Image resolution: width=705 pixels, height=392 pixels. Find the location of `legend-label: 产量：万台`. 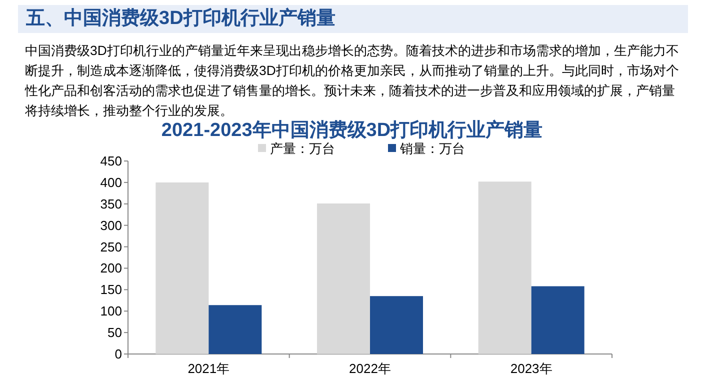

legend-label: 产量：万台 is located at coordinates (302, 148).